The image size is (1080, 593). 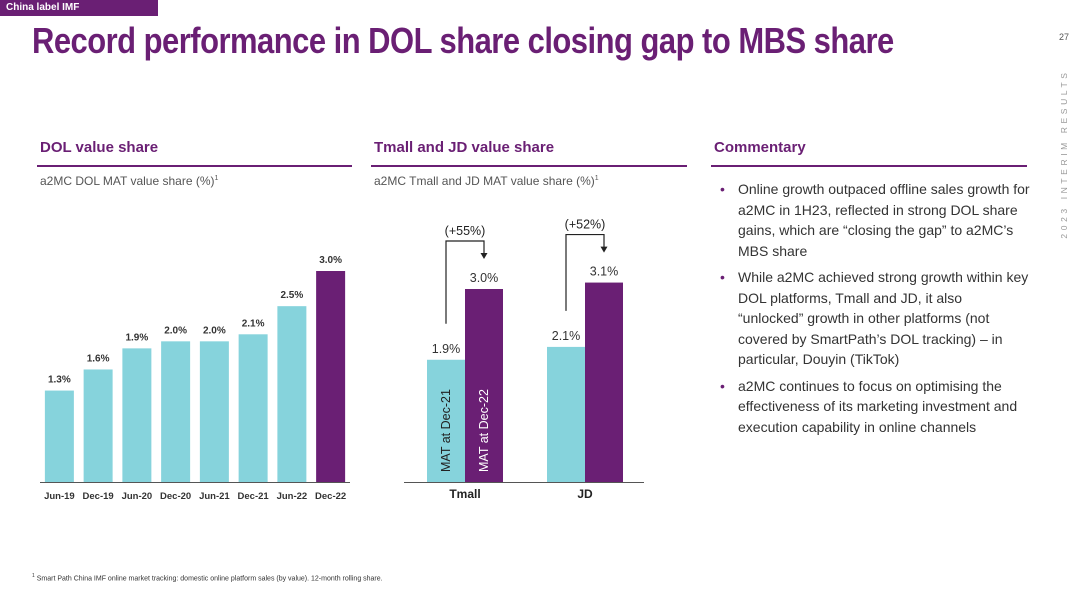 I want to click on dol-x-tick-label: Dec-19, so click(x=98, y=496).